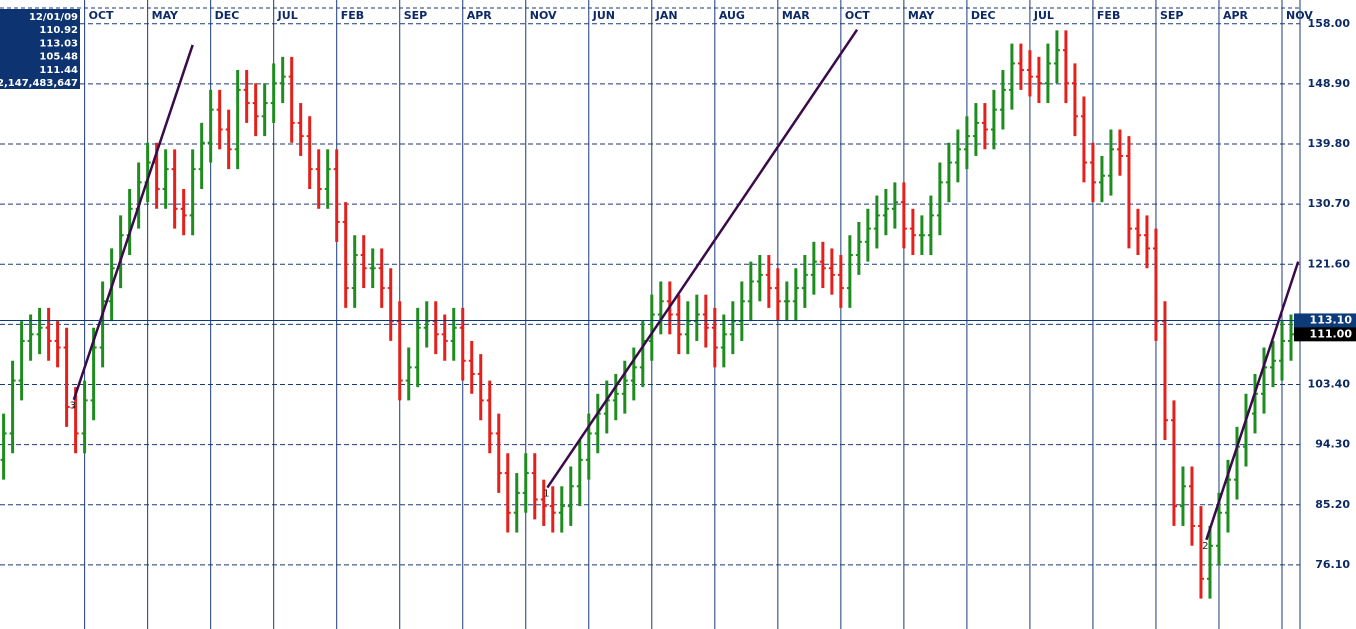  I want to click on y-tick-label: 76.10, so click(1332, 564).